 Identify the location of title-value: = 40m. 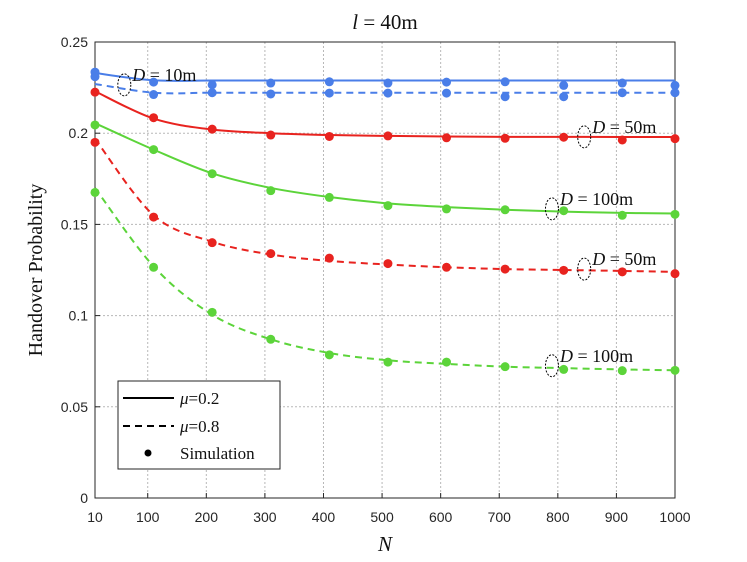
(388, 22).